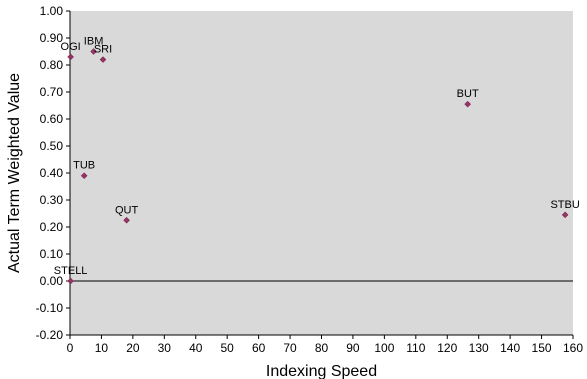 The image size is (587, 379). What do you see at coordinates (70, 281) in the screenshot?
I see `data-point-stell` at bounding box center [70, 281].